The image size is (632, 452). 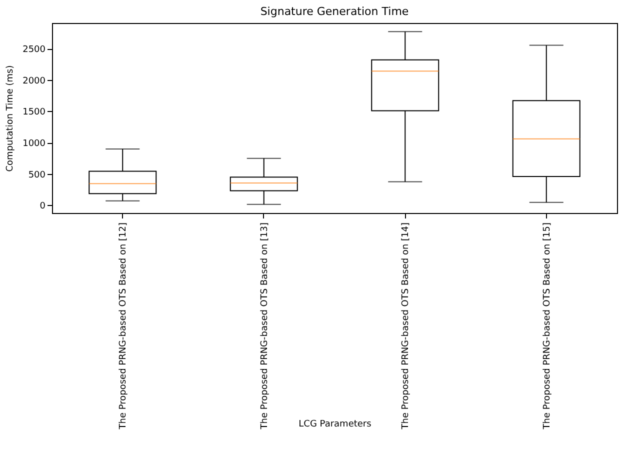 What do you see at coordinates (34, 50) in the screenshot?
I see `y-tick-label: 2500` at bounding box center [34, 50].